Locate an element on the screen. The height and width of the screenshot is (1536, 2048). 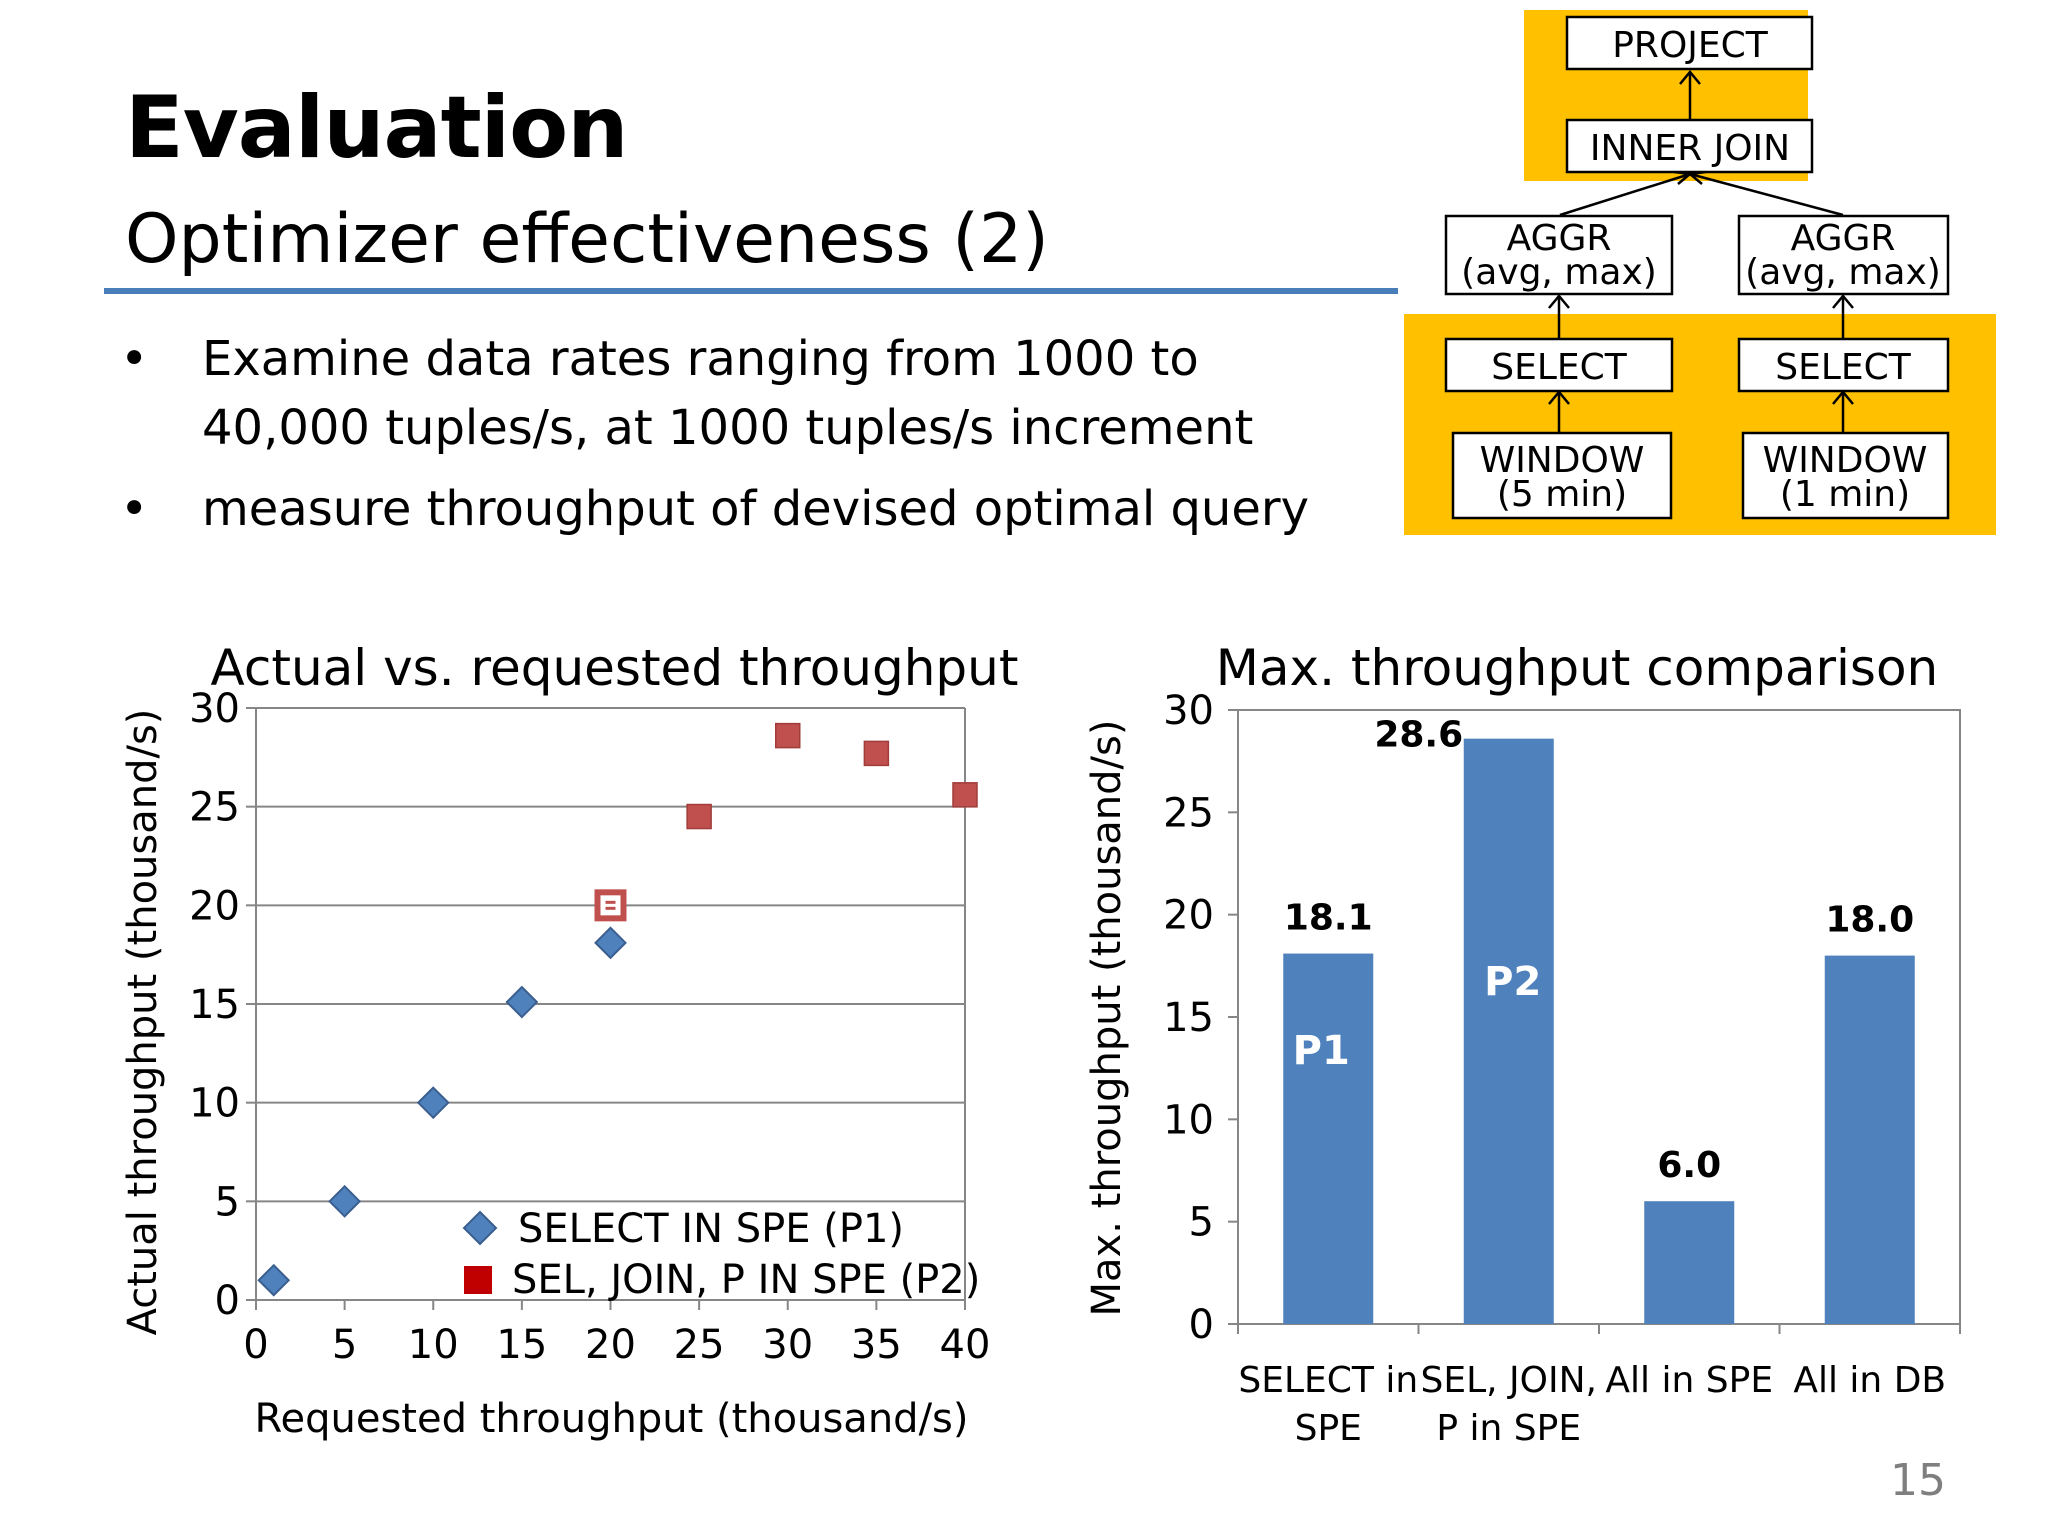
bar-ytick-label: 30 is located at coordinates (1188, 711).